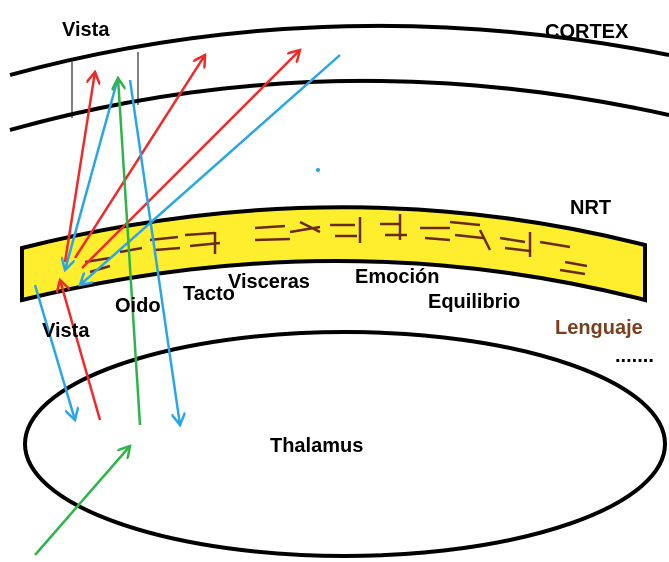  I want to click on label: Equilibrio, so click(474, 302).